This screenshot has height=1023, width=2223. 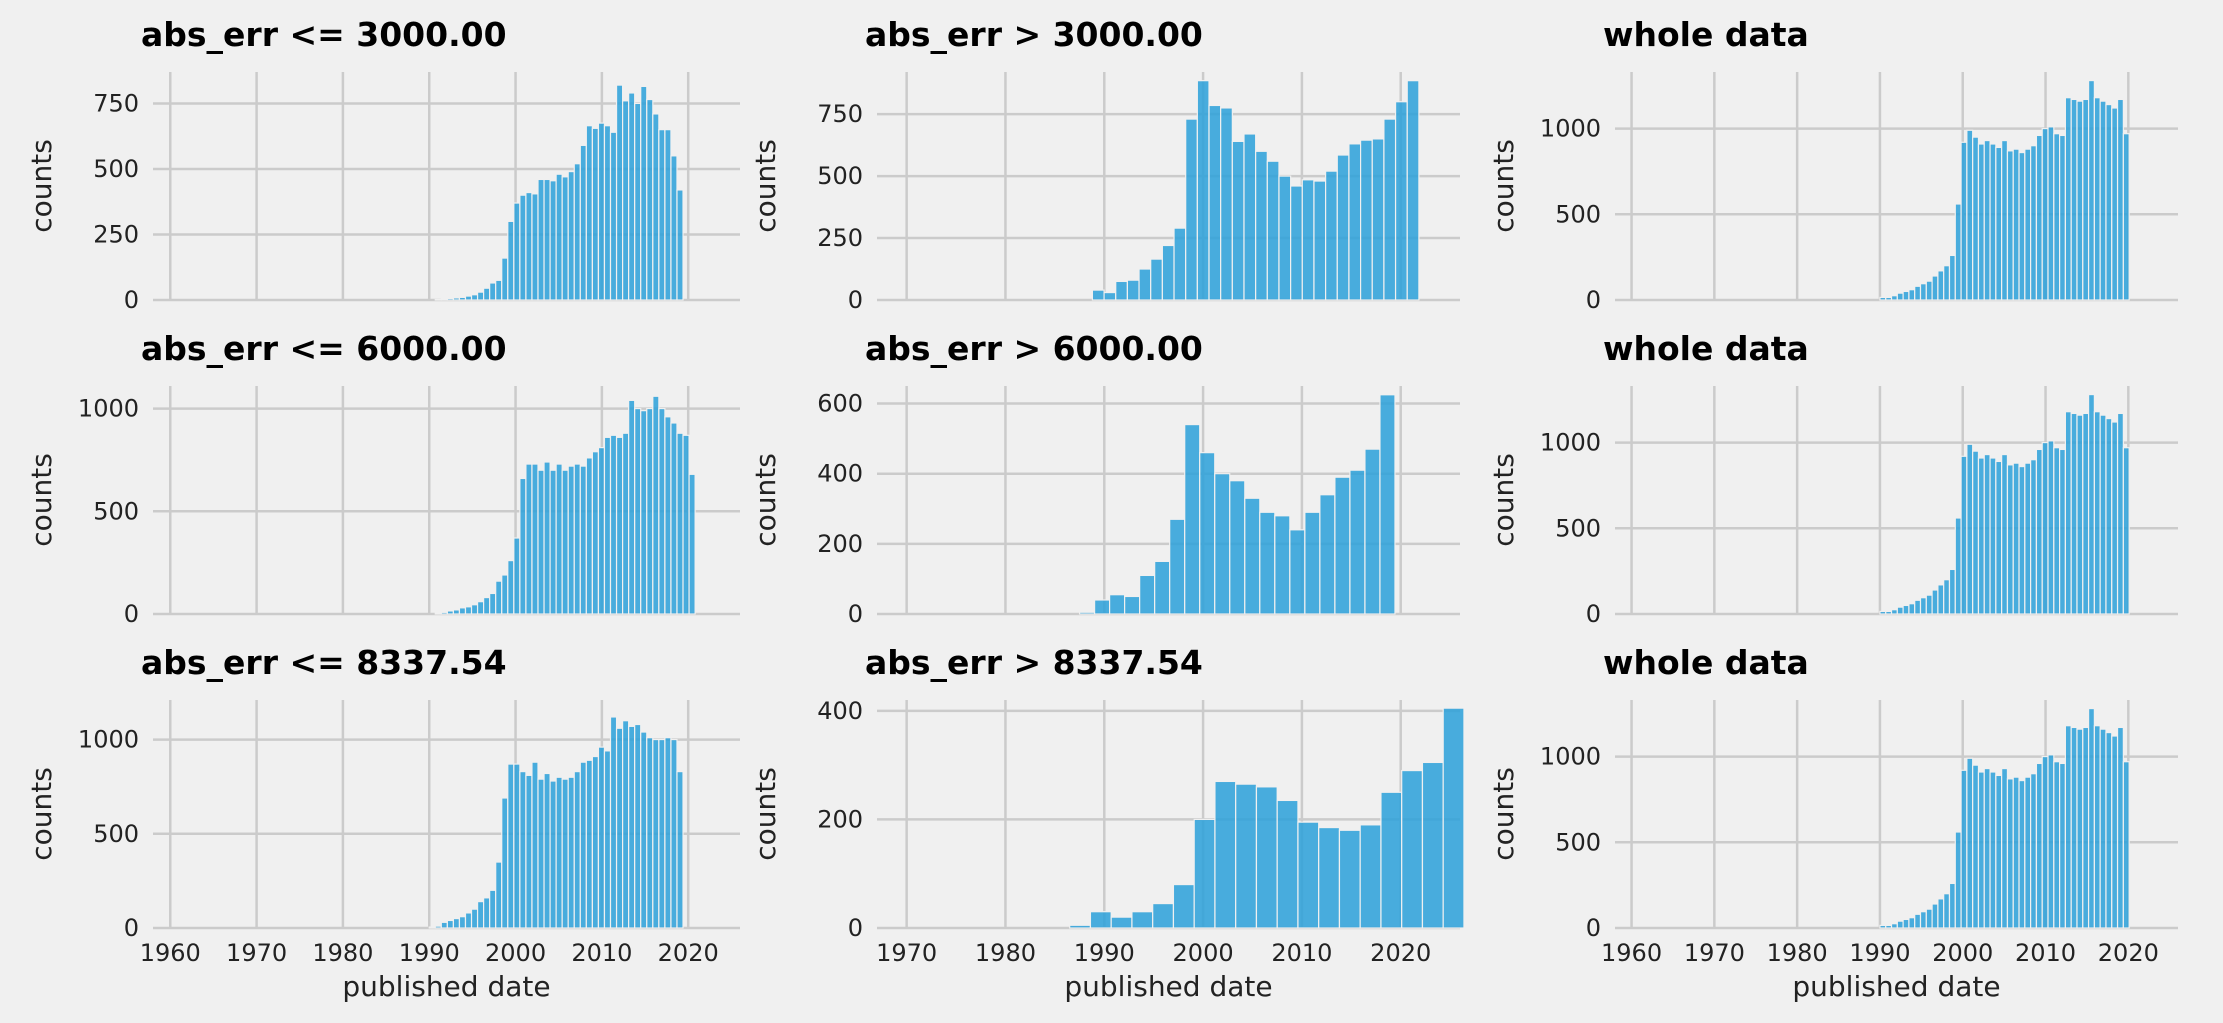 What do you see at coordinates (256, 953) in the screenshot?
I see `x-tick-label: 1970` at bounding box center [256, 953].